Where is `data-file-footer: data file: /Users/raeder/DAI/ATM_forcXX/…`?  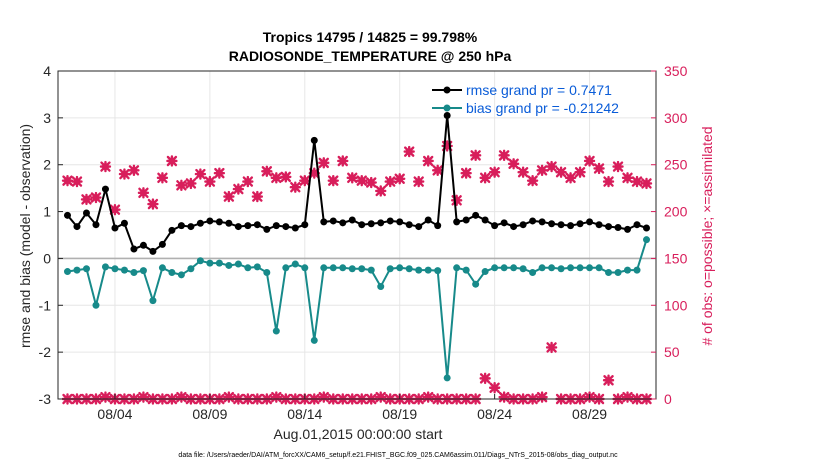 data-file-footer: data file: /Users/raeder/DAI/ATM_forcXX/… is located at coordinates (398, 455).